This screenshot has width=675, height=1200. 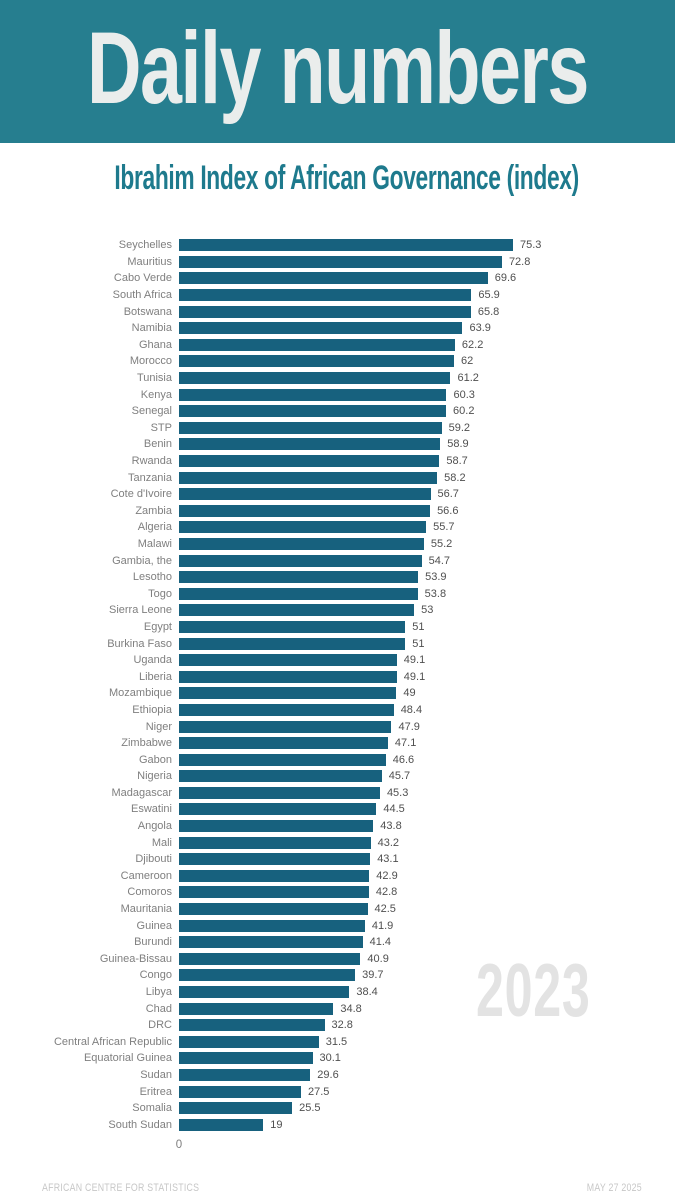 I want to click on chart-row: Morocco 62, so click(x=337, y=361).